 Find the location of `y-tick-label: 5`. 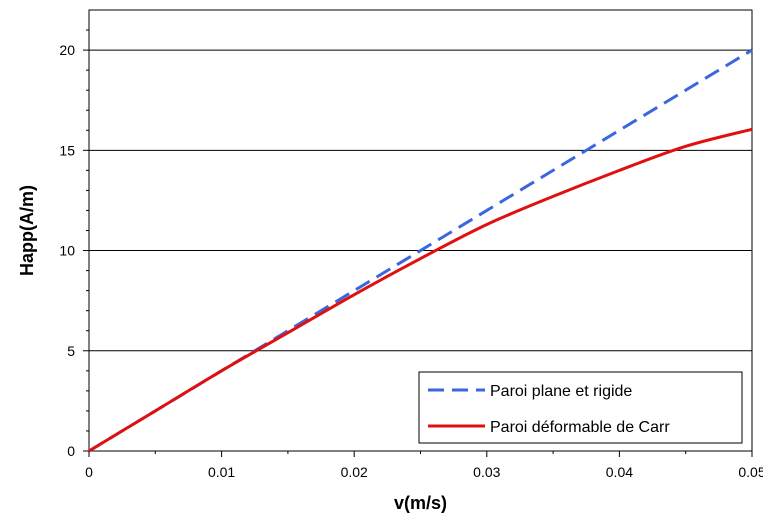

y-tick-label: 5 is located at coordinates (71, 351).